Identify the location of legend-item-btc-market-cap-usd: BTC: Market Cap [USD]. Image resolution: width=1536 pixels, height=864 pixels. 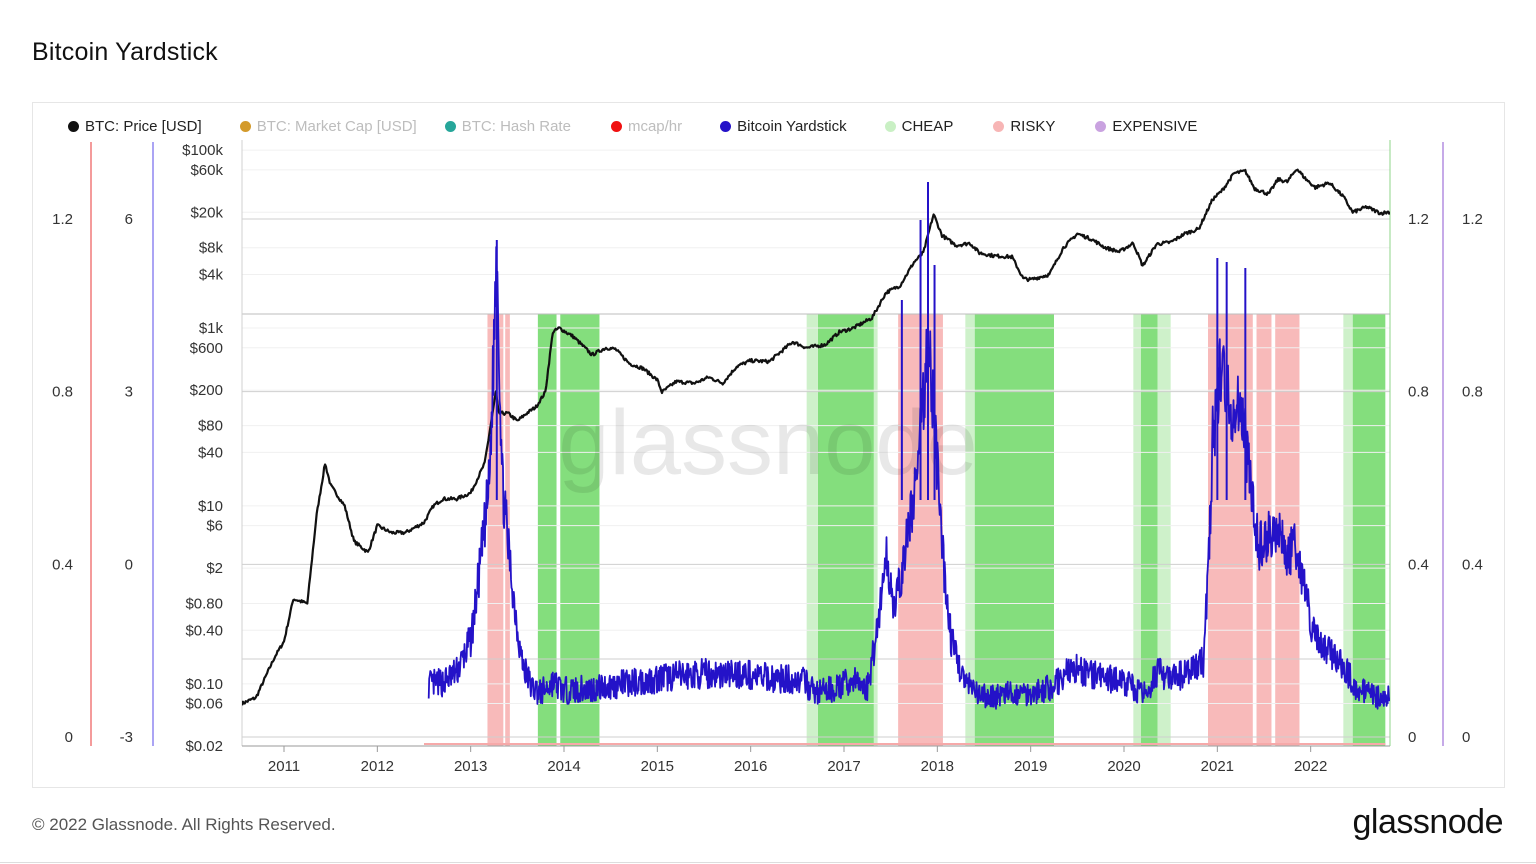
(328, 126).